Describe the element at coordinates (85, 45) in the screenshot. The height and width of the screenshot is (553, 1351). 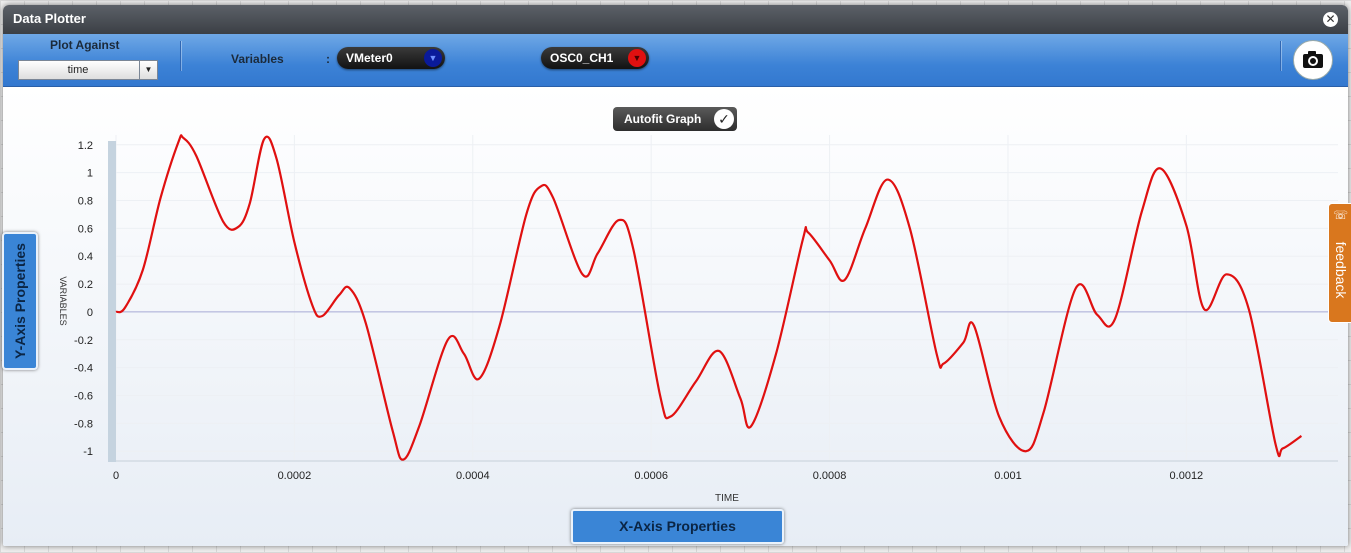
I see `plot-against-label: Plot Against` at that location.